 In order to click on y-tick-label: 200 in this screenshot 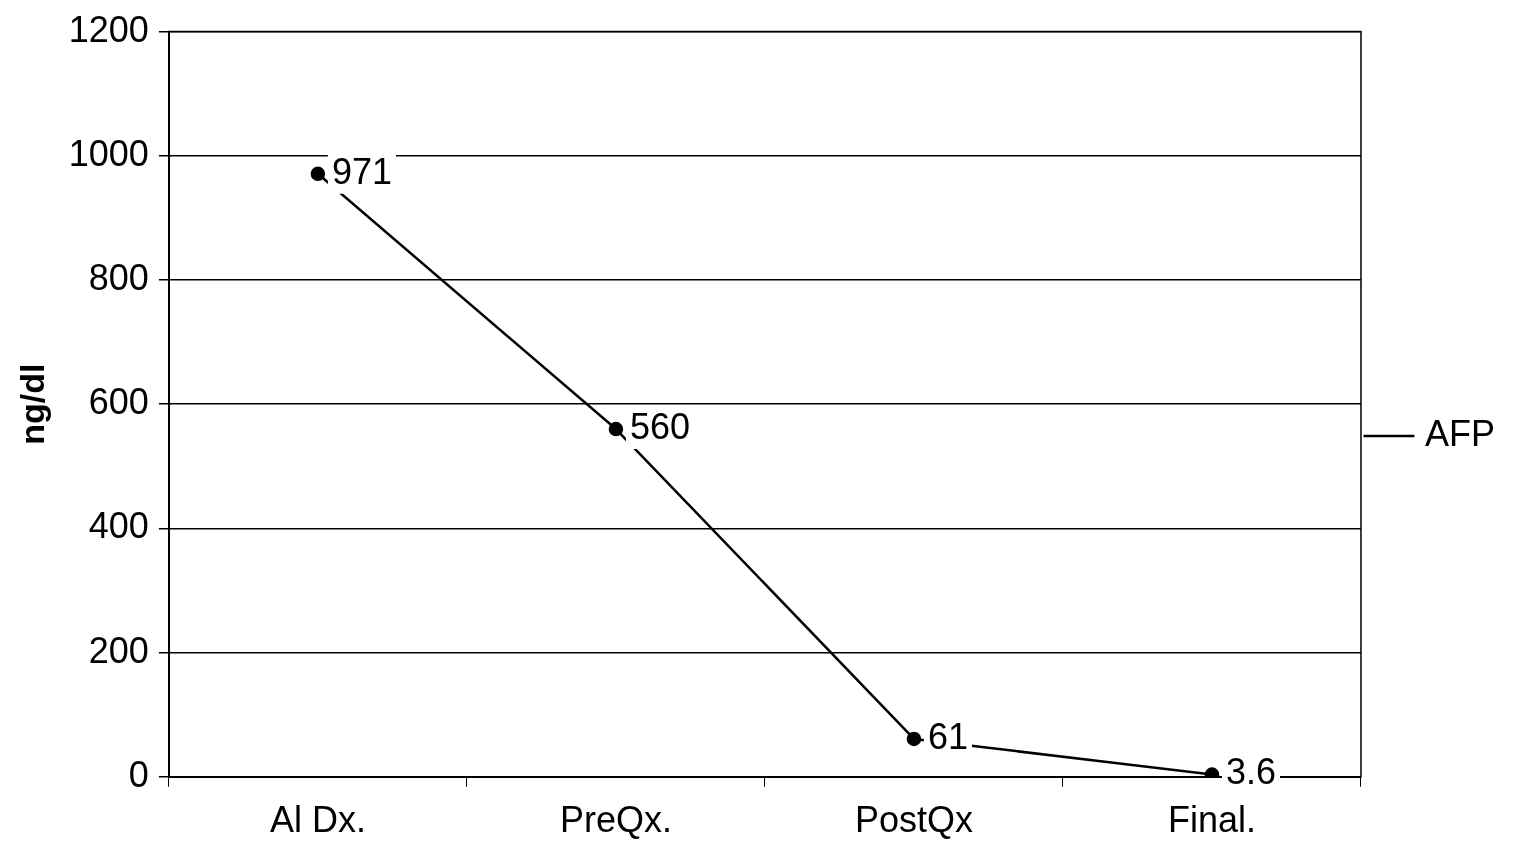, I will do `click(118, 650)`.